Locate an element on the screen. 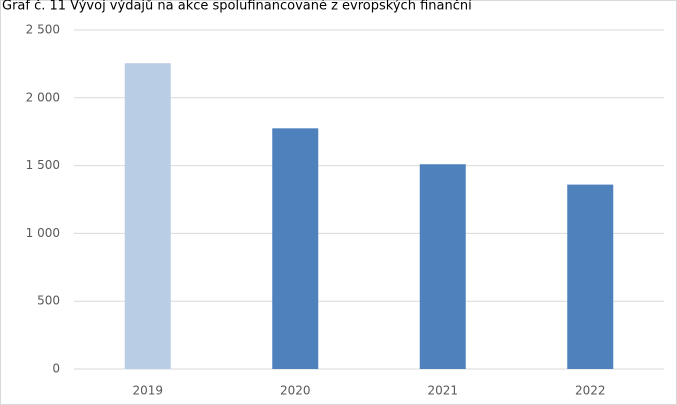  x-tick-label: 2019 is located at coordinates (147, 391).